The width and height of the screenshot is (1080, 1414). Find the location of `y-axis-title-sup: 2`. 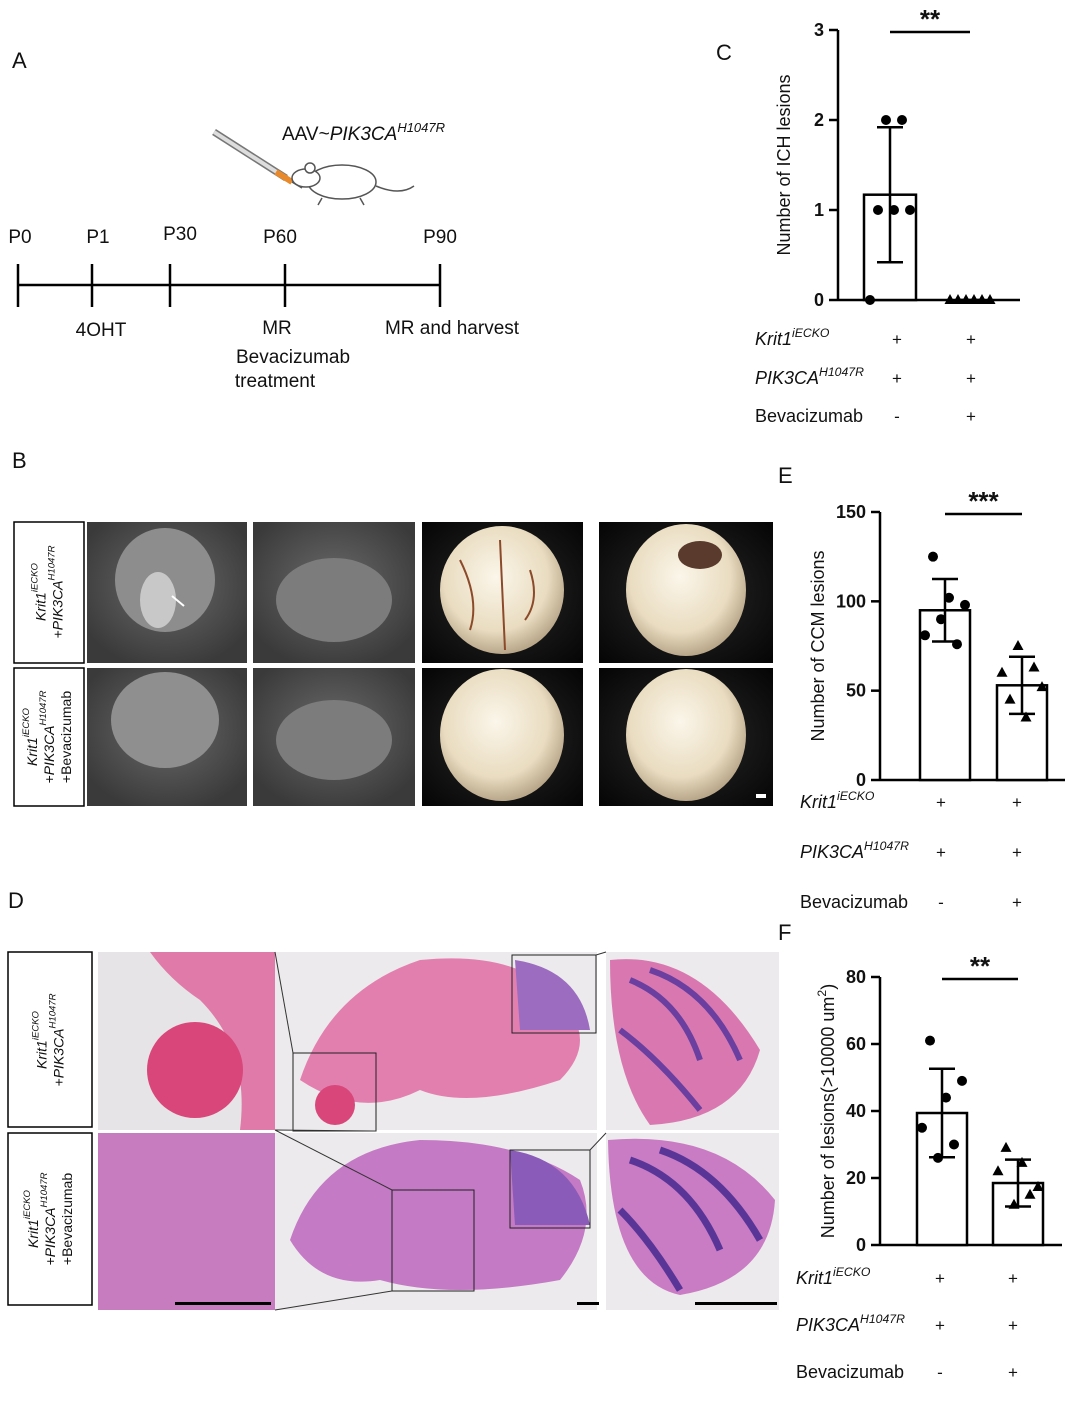

y-axis-title-sup: 2 is located at coordinates (822, 993).